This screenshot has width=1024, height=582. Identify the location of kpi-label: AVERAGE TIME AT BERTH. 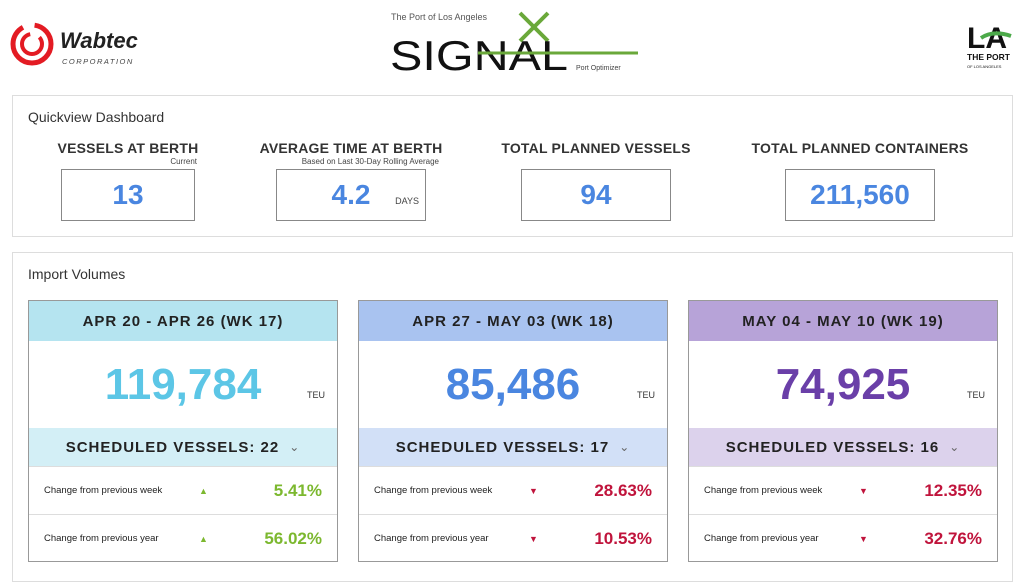
(351, 148).